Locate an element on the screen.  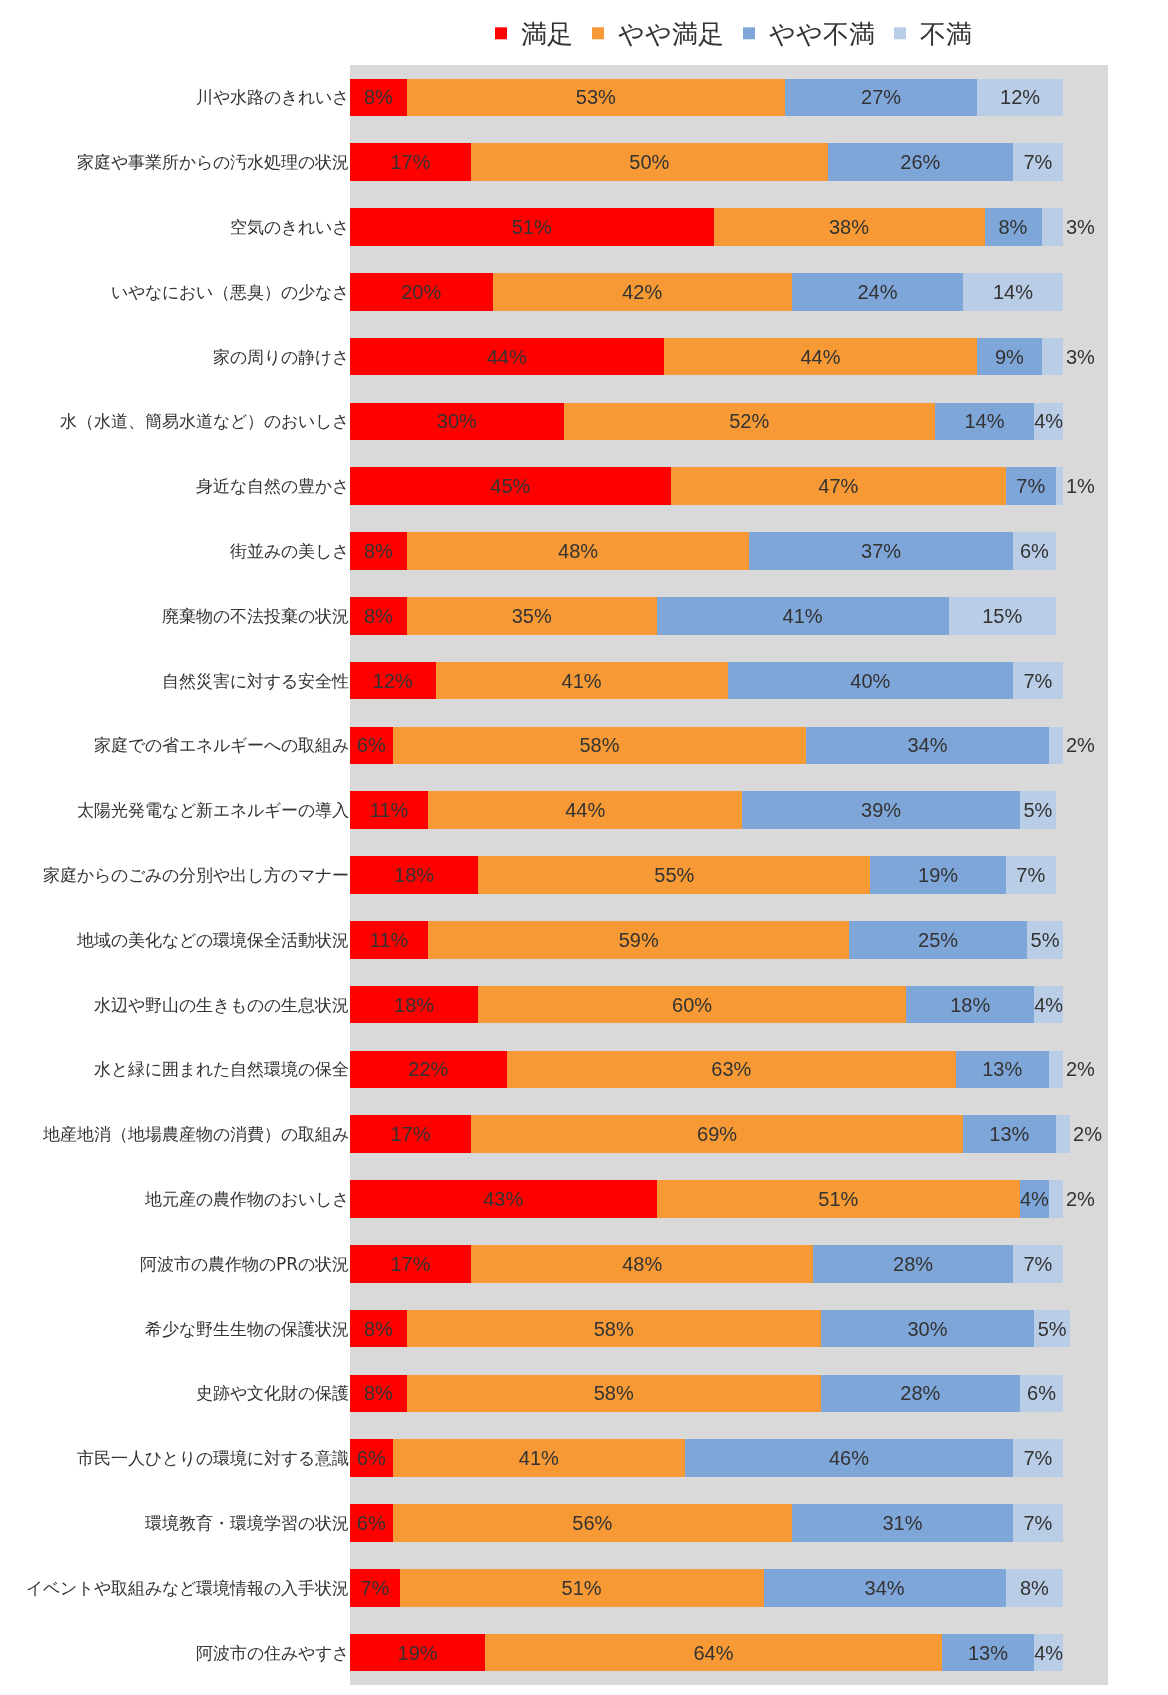
y-tick-label: 家の周りの静けさ is located at coordinates (281, 356).